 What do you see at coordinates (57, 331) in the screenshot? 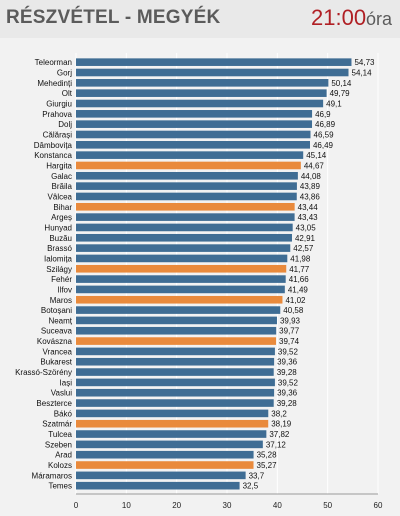
I see `category-label: Suceava` at bounding box center [57, 331].